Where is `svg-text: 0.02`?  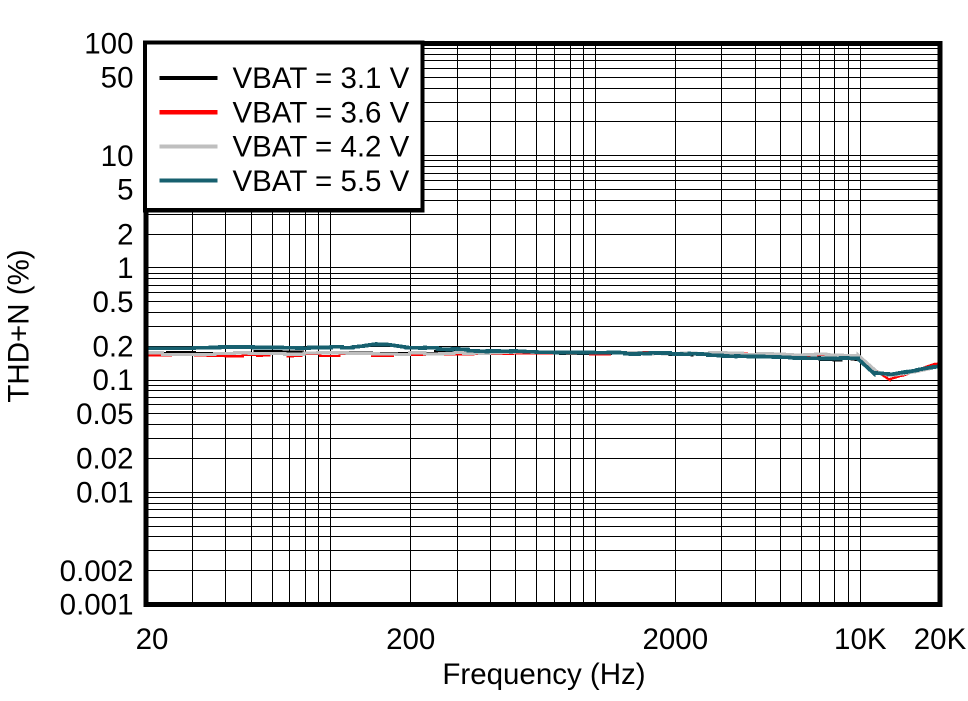 svg-text: 0.02 is located at coordinates (104, 459).